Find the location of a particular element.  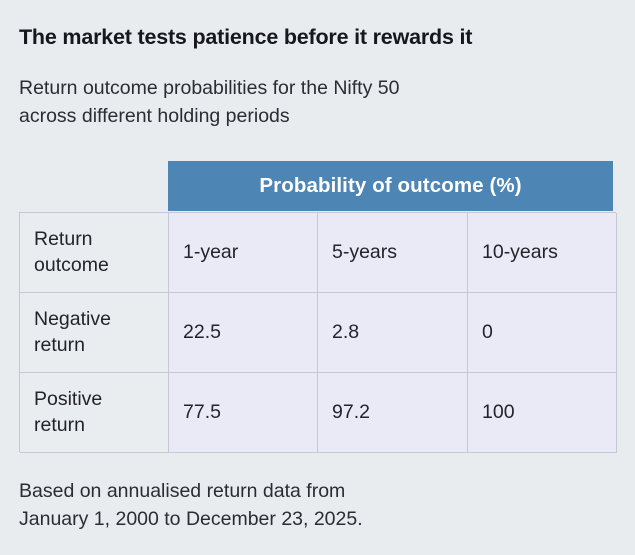

table-cell-positive-5-years: 97.2 is located at coordinates (393, 413).